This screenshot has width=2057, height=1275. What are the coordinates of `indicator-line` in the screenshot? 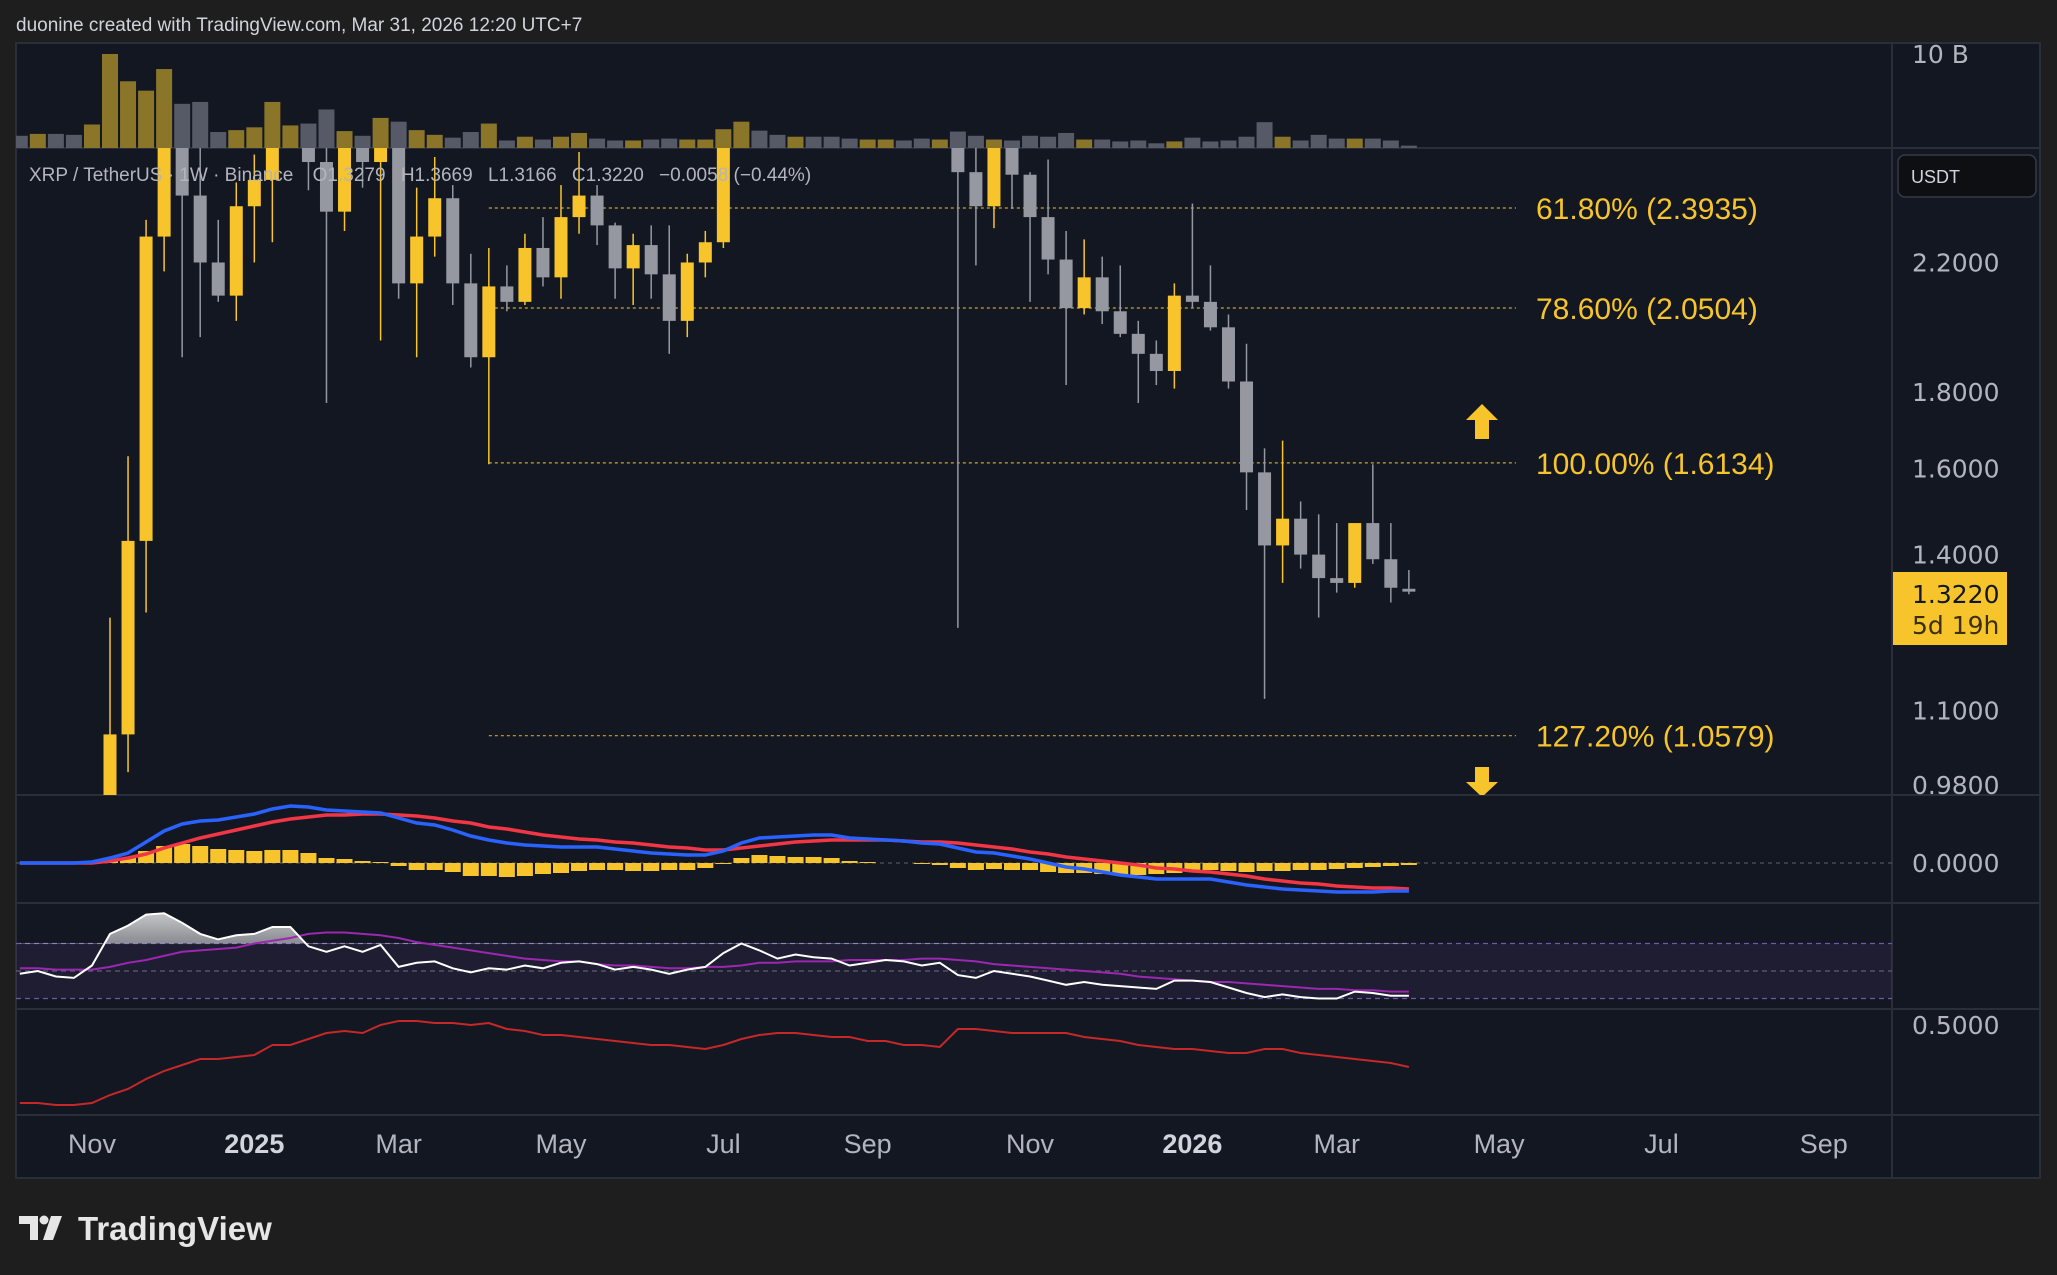 It's located at (714, 1063).